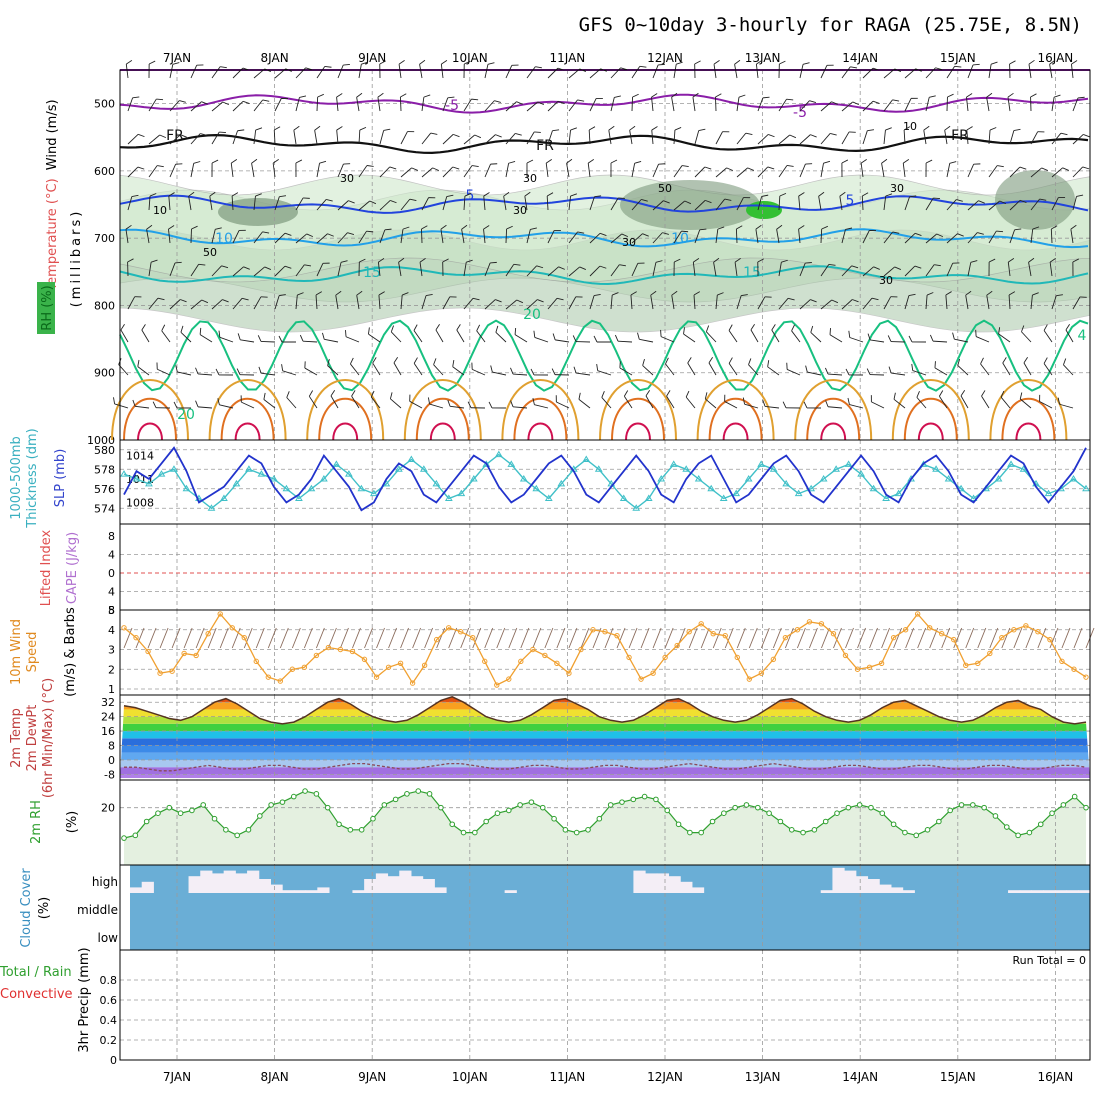 This screenshot has height=1100, width=1100. Describe the element at coordinates (104, 469) in the screenshot. I see `thickness-tick-label: 578` at that location.